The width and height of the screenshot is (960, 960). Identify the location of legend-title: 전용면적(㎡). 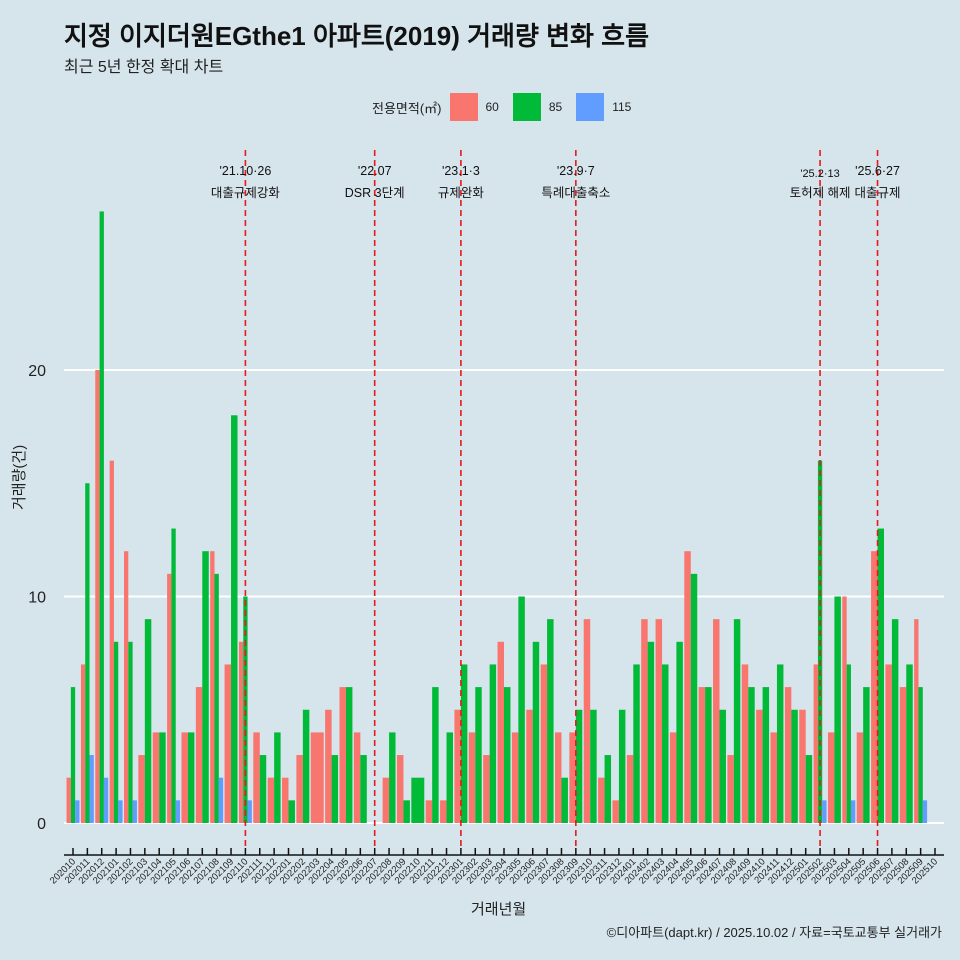
(407, 108).